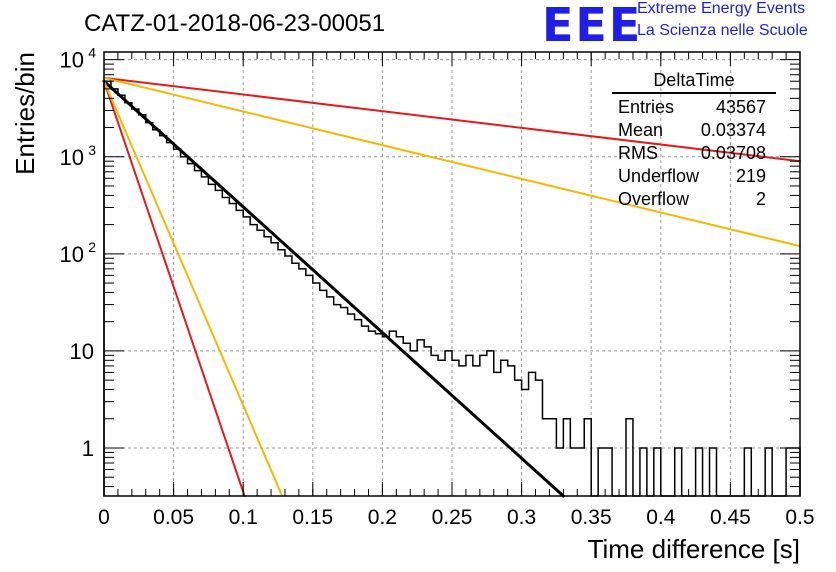 Image resolution: width=836 pixels, height=572 pixels. I want to click on y-axis-title: Entries/bin, so click(25, 113).